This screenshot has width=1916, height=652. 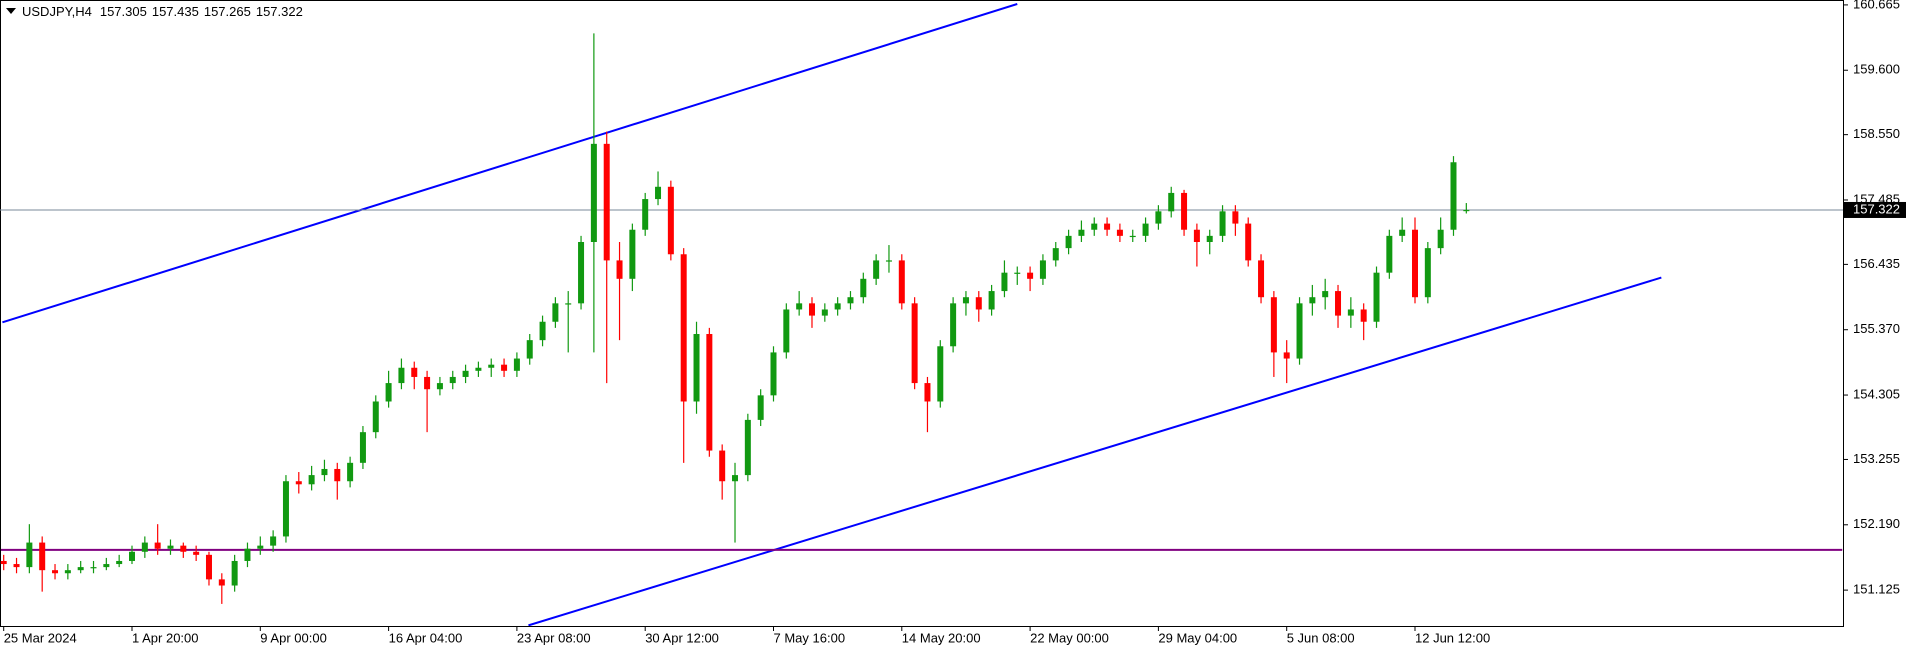 What do you see at coordinates (1875, 209) in the screenshot?
I see `price-label-box` at bounding box center [1875, 209].